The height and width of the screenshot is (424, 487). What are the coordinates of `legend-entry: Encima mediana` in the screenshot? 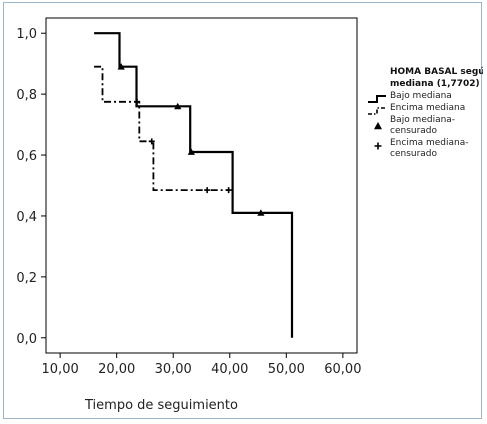 It's located at (416, 109).